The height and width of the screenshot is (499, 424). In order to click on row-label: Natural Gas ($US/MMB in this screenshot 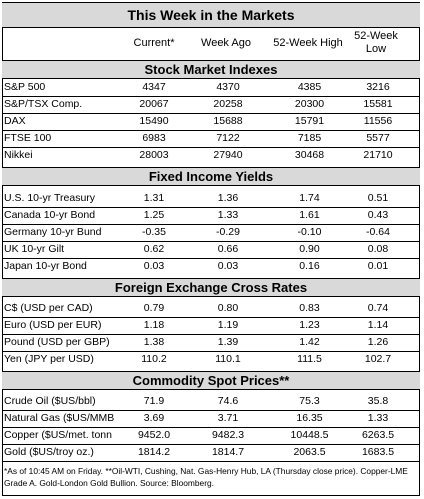, I will do `click(59, 418)`.